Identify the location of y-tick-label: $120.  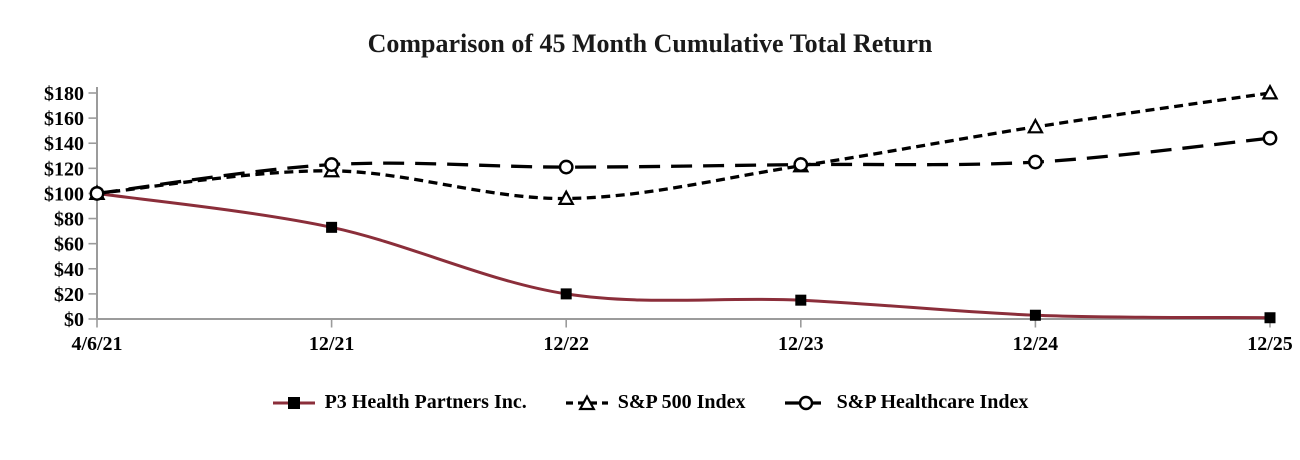
(64, 169).